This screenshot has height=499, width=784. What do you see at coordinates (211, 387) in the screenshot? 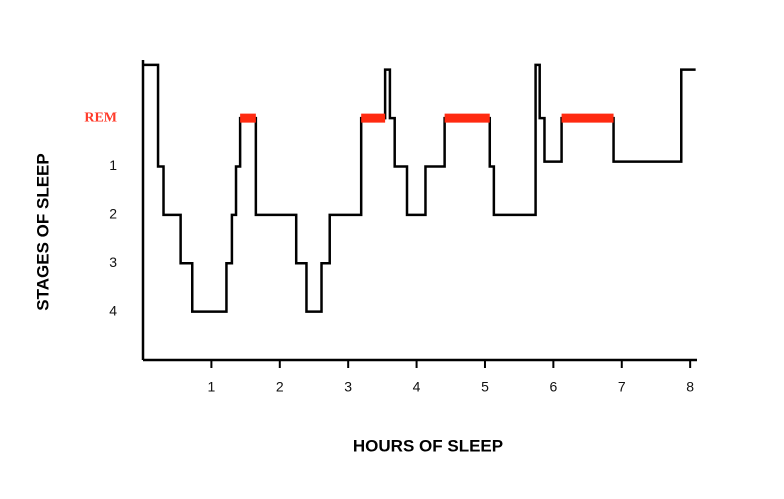
I see `x-tick-label: 1` at bounding box center [211, 387].